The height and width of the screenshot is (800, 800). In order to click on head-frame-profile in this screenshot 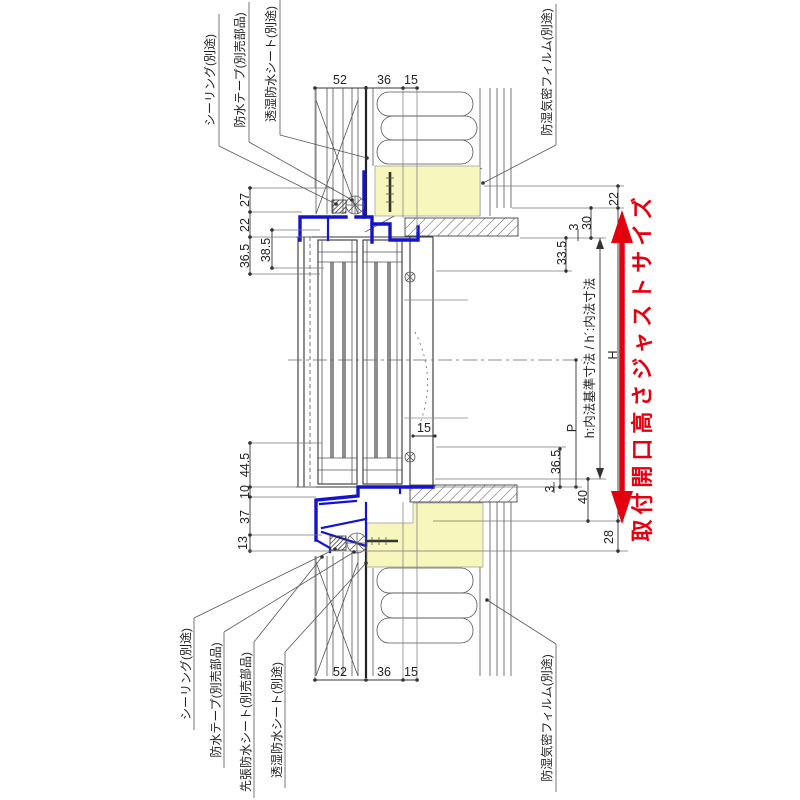, I will do `click(359, 207)`.